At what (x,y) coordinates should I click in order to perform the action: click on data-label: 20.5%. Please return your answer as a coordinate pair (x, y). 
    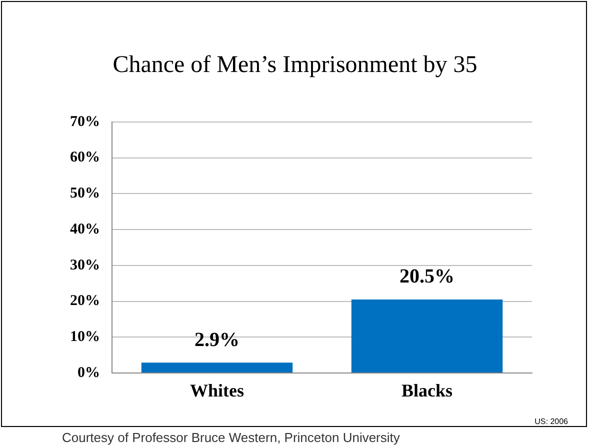
    Looking at the image, I should click on (427, 277).